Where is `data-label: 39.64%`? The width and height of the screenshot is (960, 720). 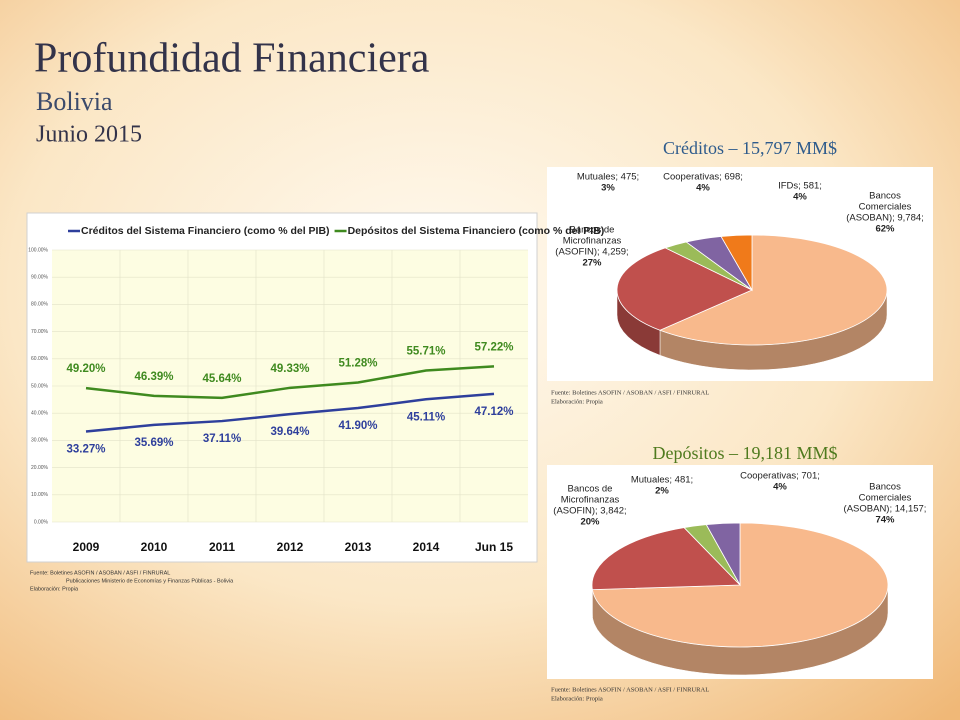 data-label: 39.64% is located at coordinates (289, 432).